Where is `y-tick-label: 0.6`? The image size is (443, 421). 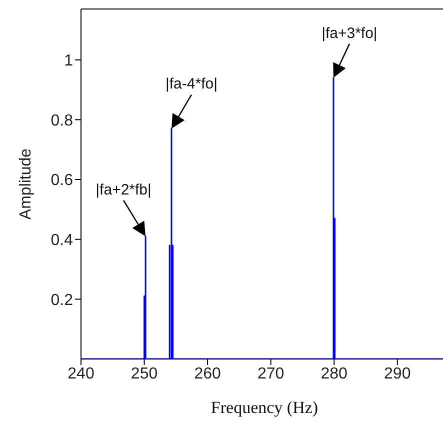
y-tick-label: 0.6 is located at coordinates (62, 181).